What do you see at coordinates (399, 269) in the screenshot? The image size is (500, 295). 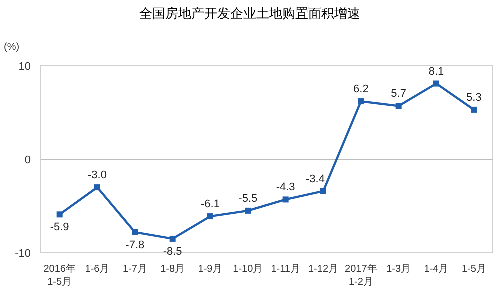 I see `x-tick-label: 1-3月` at bounding box center [399, 269].